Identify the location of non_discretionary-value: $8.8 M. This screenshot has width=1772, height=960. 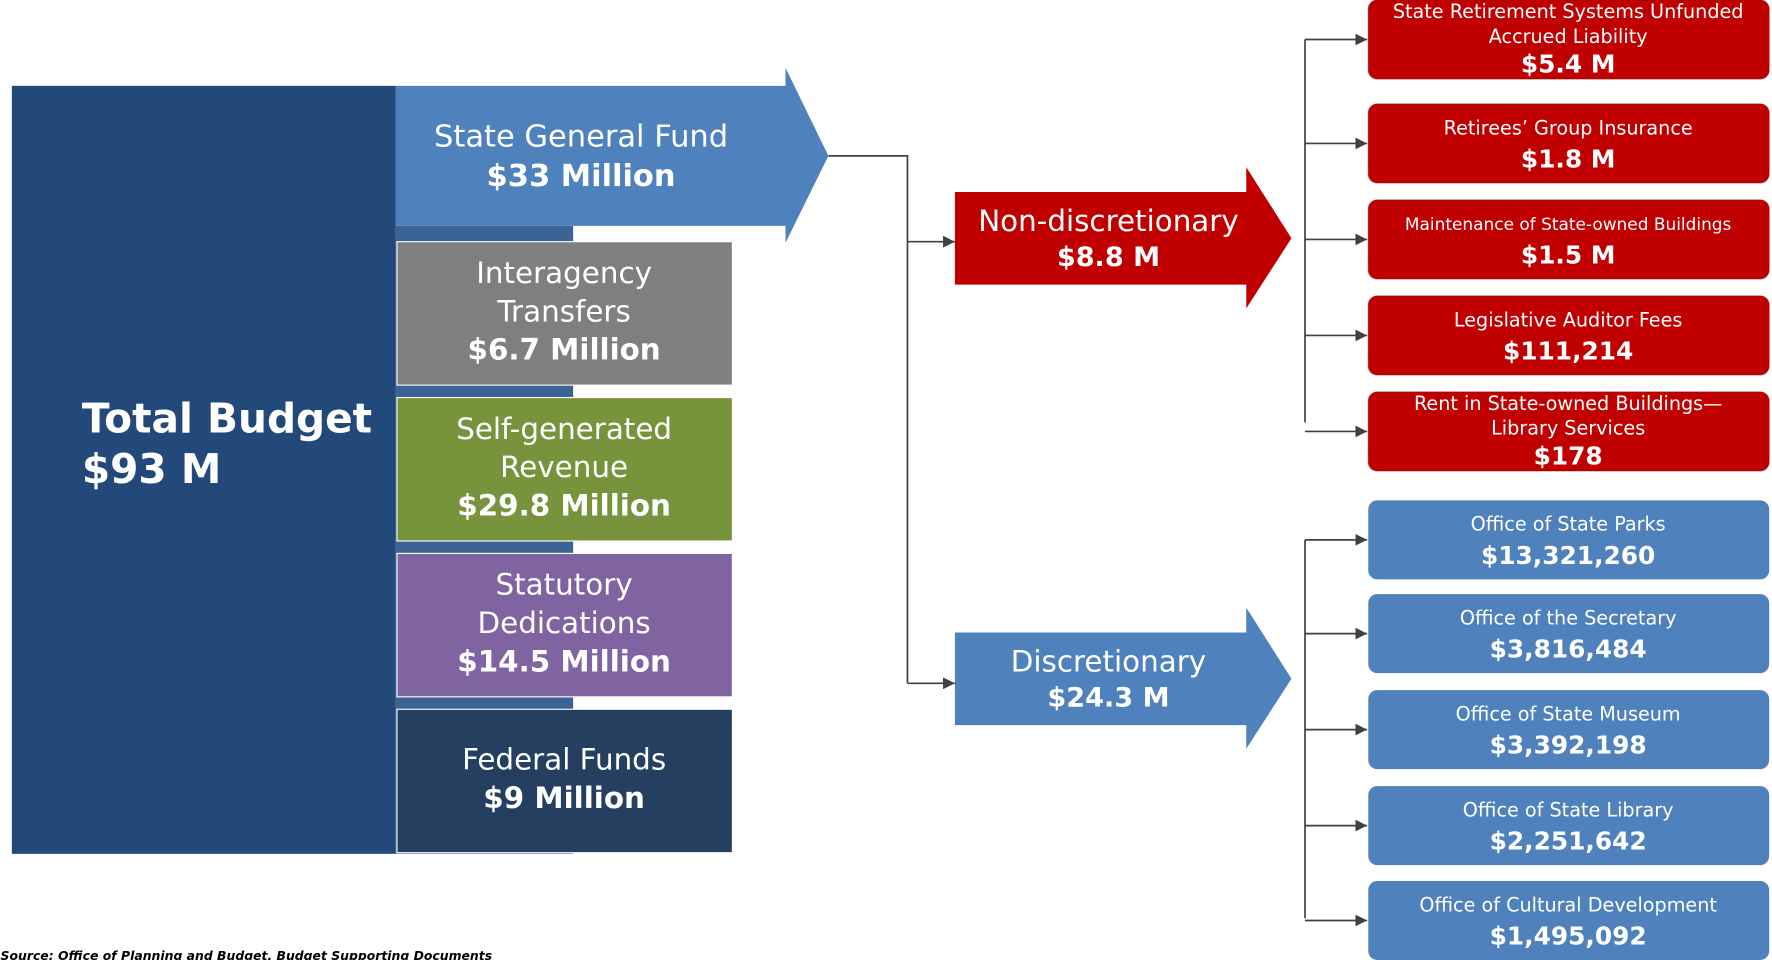
(1108, 257).